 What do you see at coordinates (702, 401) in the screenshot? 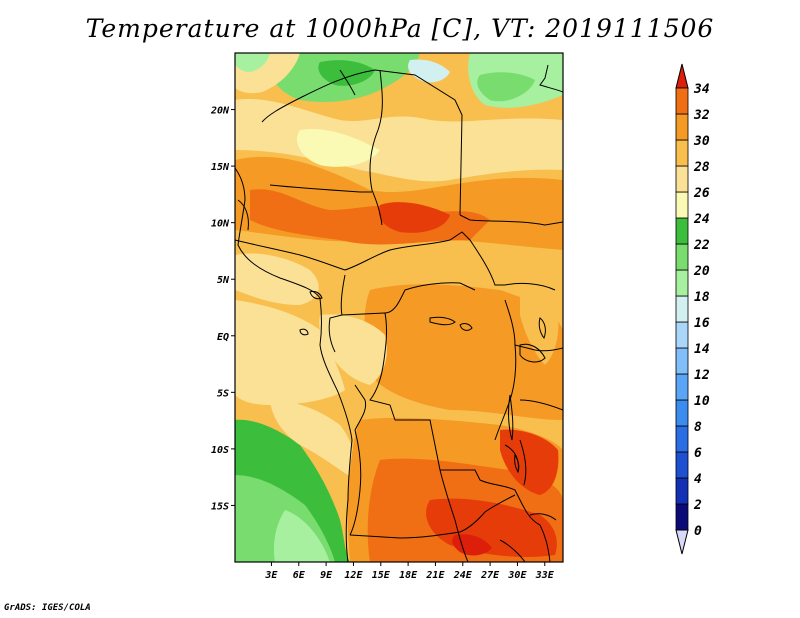
I see `colorbar-label: 10` at bounding box center [702, 401].